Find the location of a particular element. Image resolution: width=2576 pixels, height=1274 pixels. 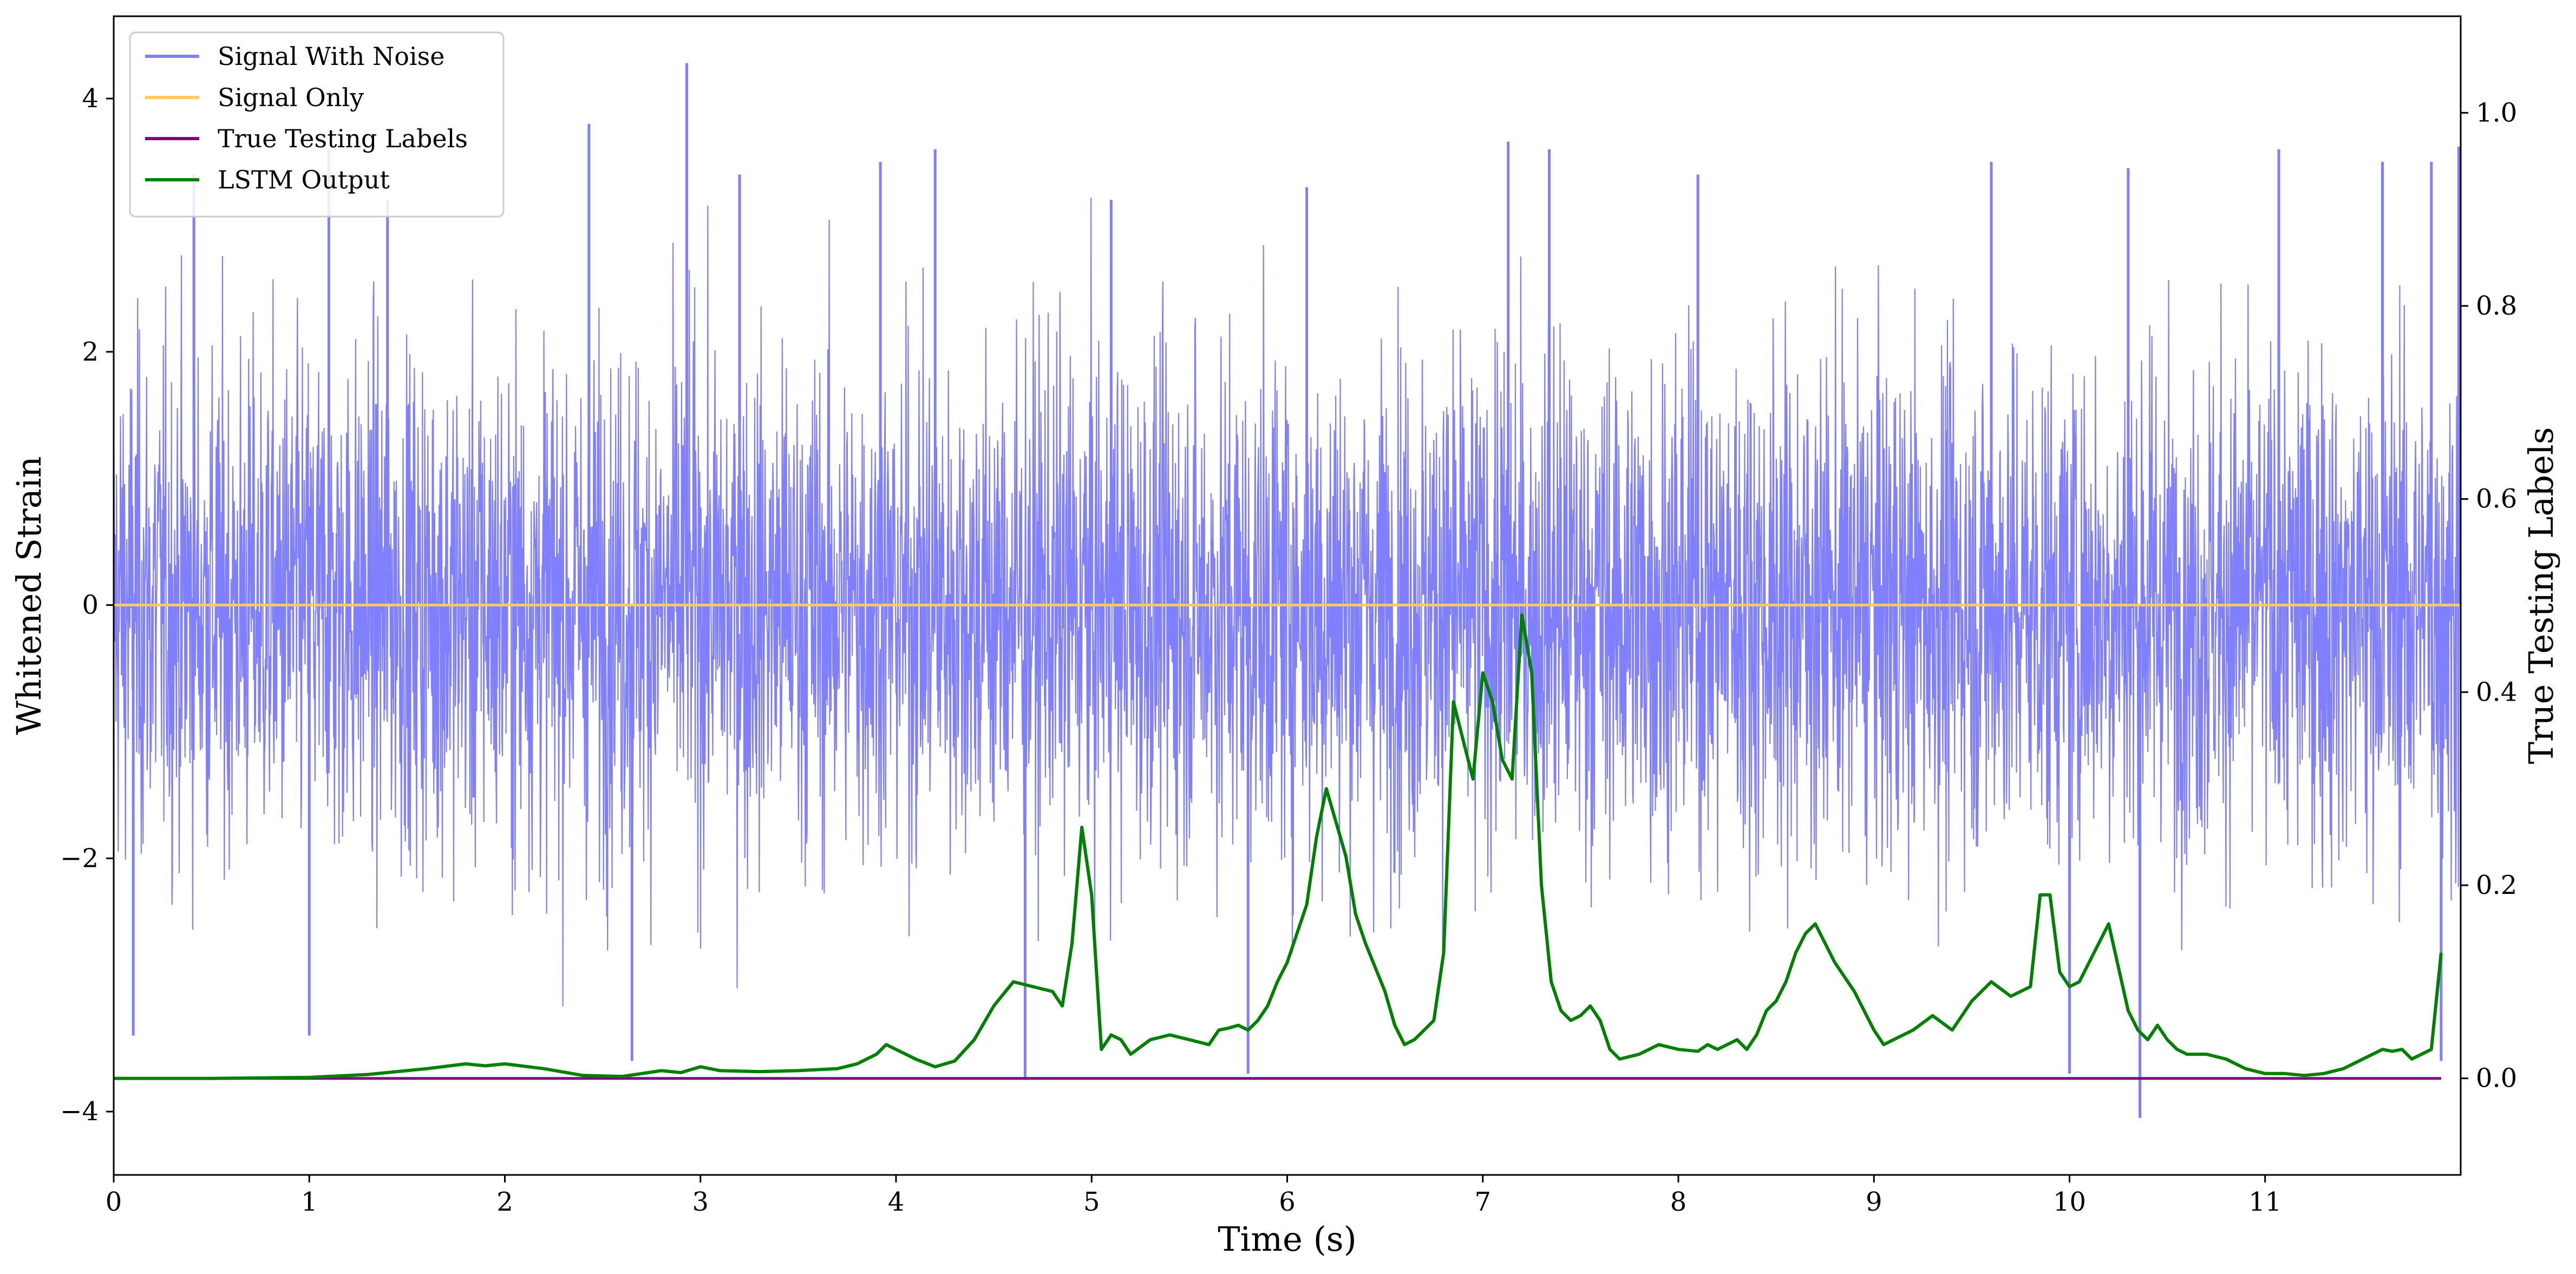

legend-box is located at coordinates (317, 124).